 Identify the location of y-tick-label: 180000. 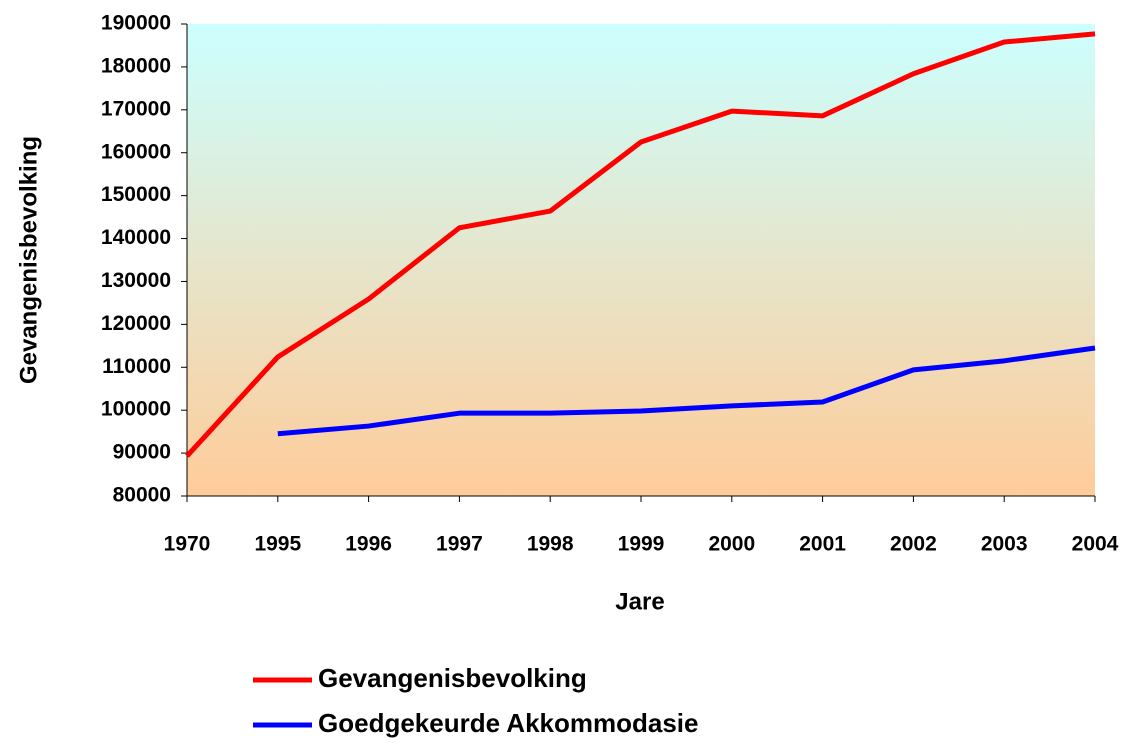
(136, 65).